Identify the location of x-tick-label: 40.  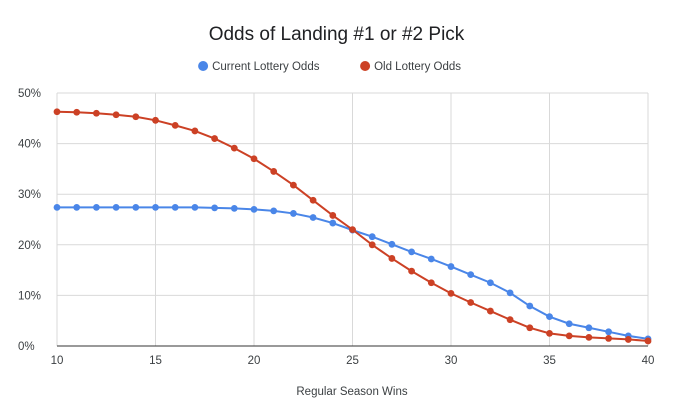
(648, 361).